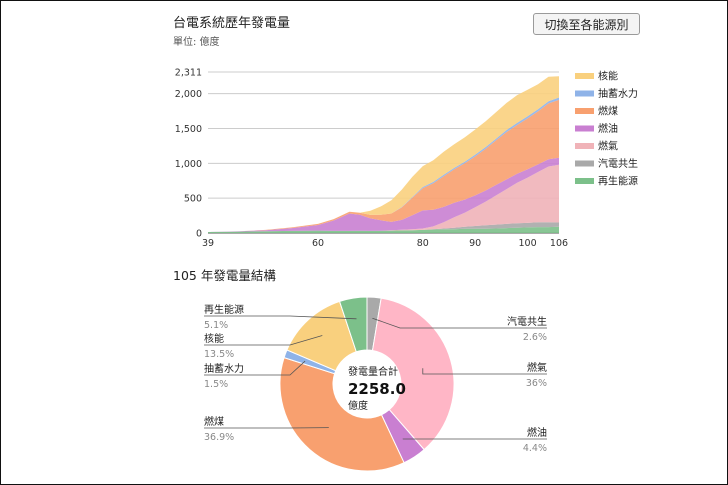 The height and width of the screenshot is (485, 728). What do you see at coordinates (353, 324) in the screenshot?
I see `pie-slice-再生能源` at bounding box center [353, 324].